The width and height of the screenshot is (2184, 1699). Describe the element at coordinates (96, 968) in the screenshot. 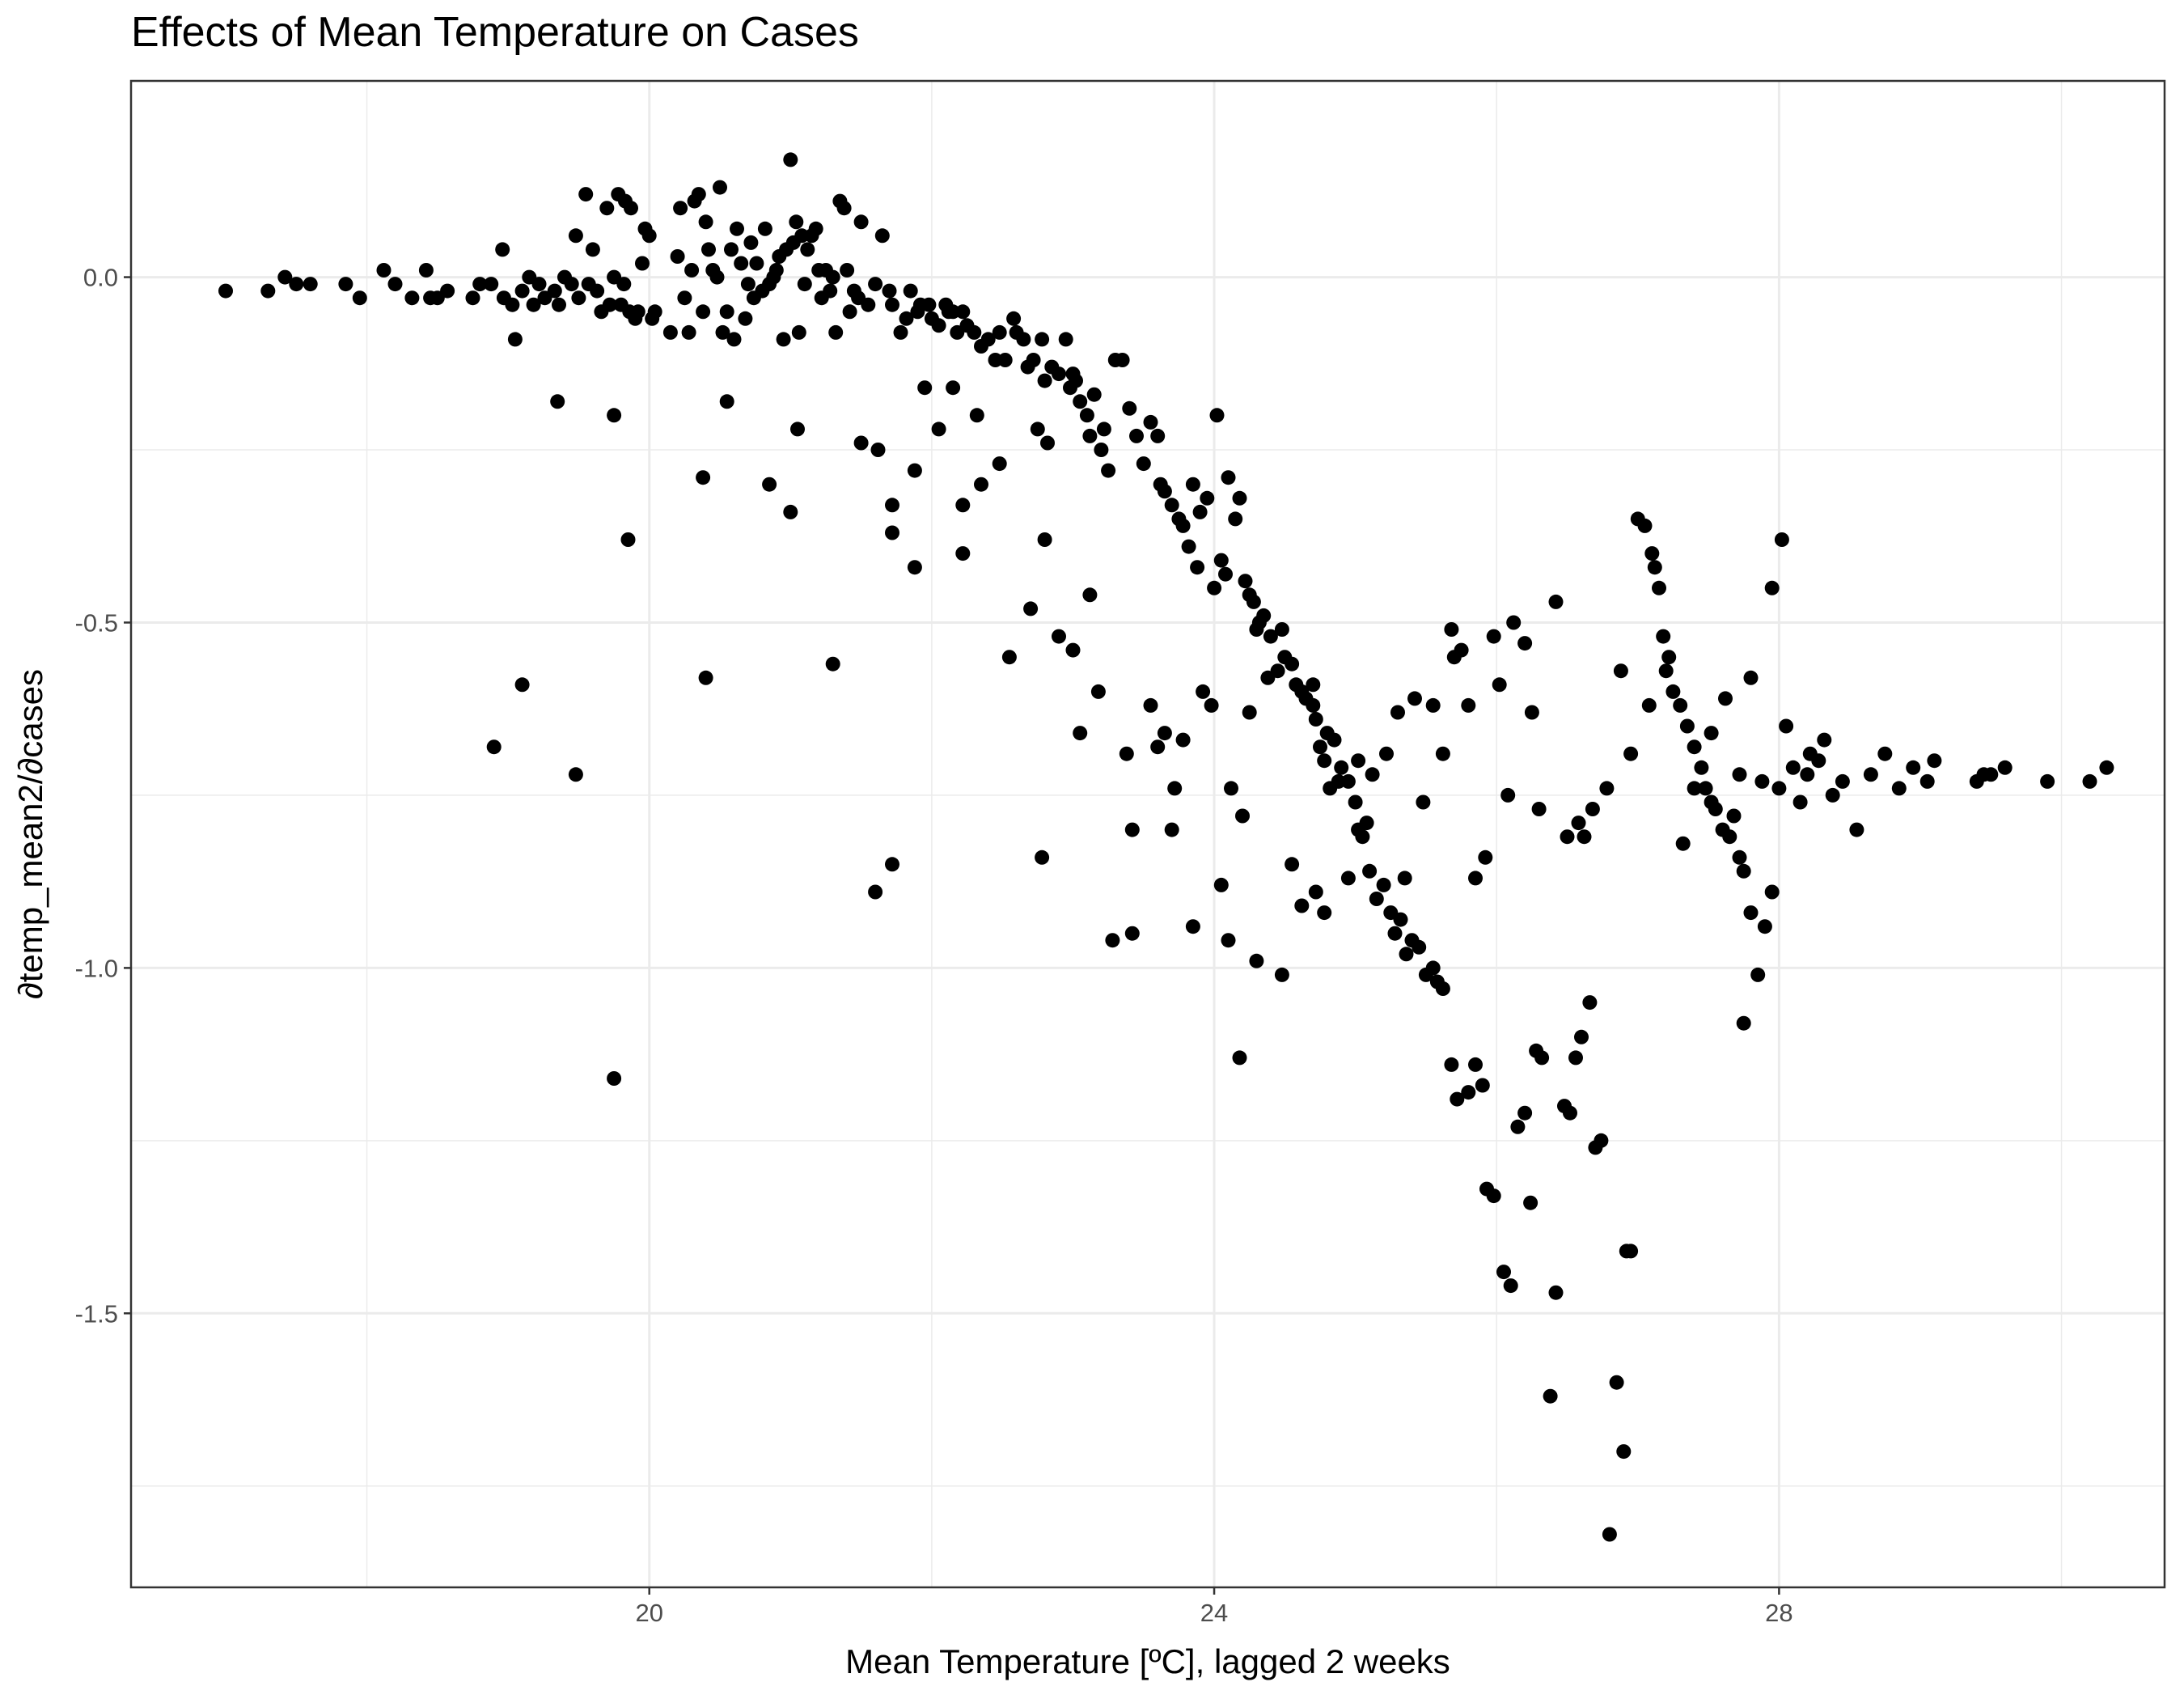

I see `y-tick-label: -1.0` at that location.